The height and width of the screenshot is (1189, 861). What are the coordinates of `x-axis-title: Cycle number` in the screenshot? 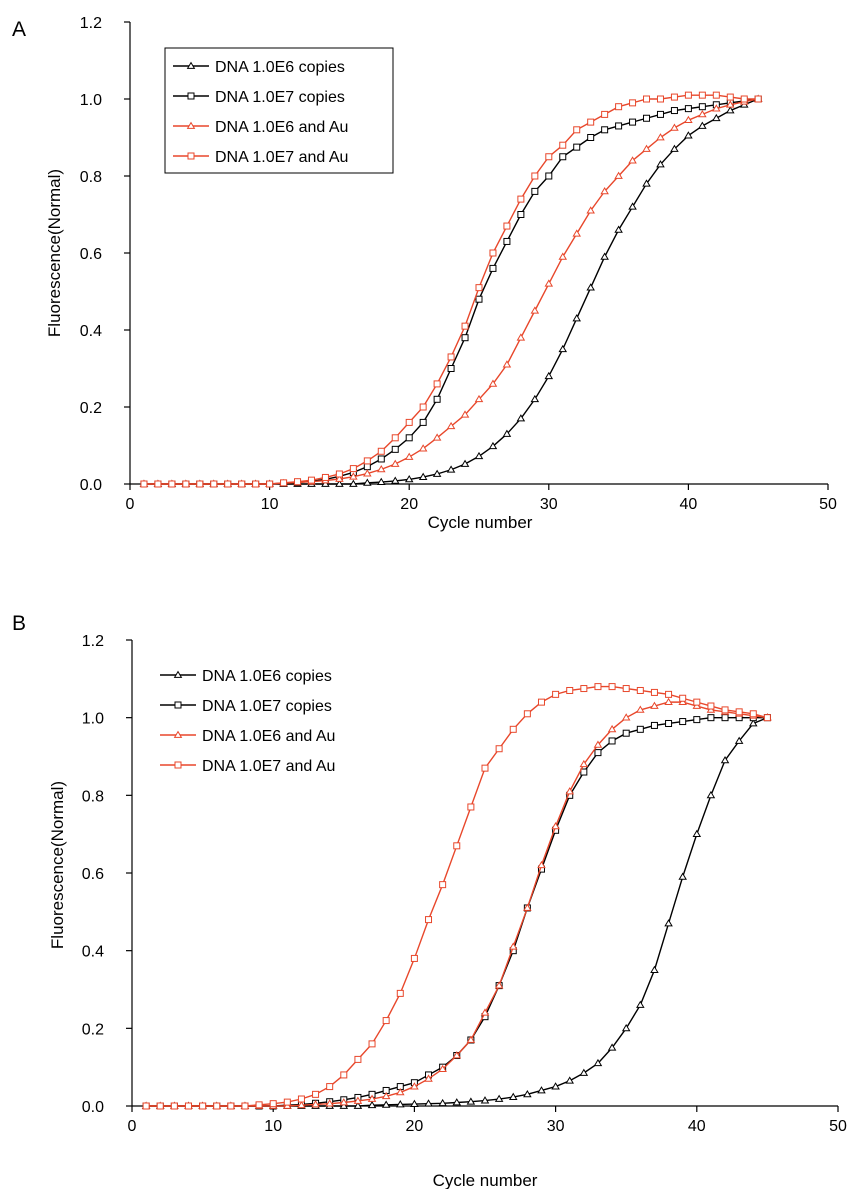 It's located at (485, 1180).